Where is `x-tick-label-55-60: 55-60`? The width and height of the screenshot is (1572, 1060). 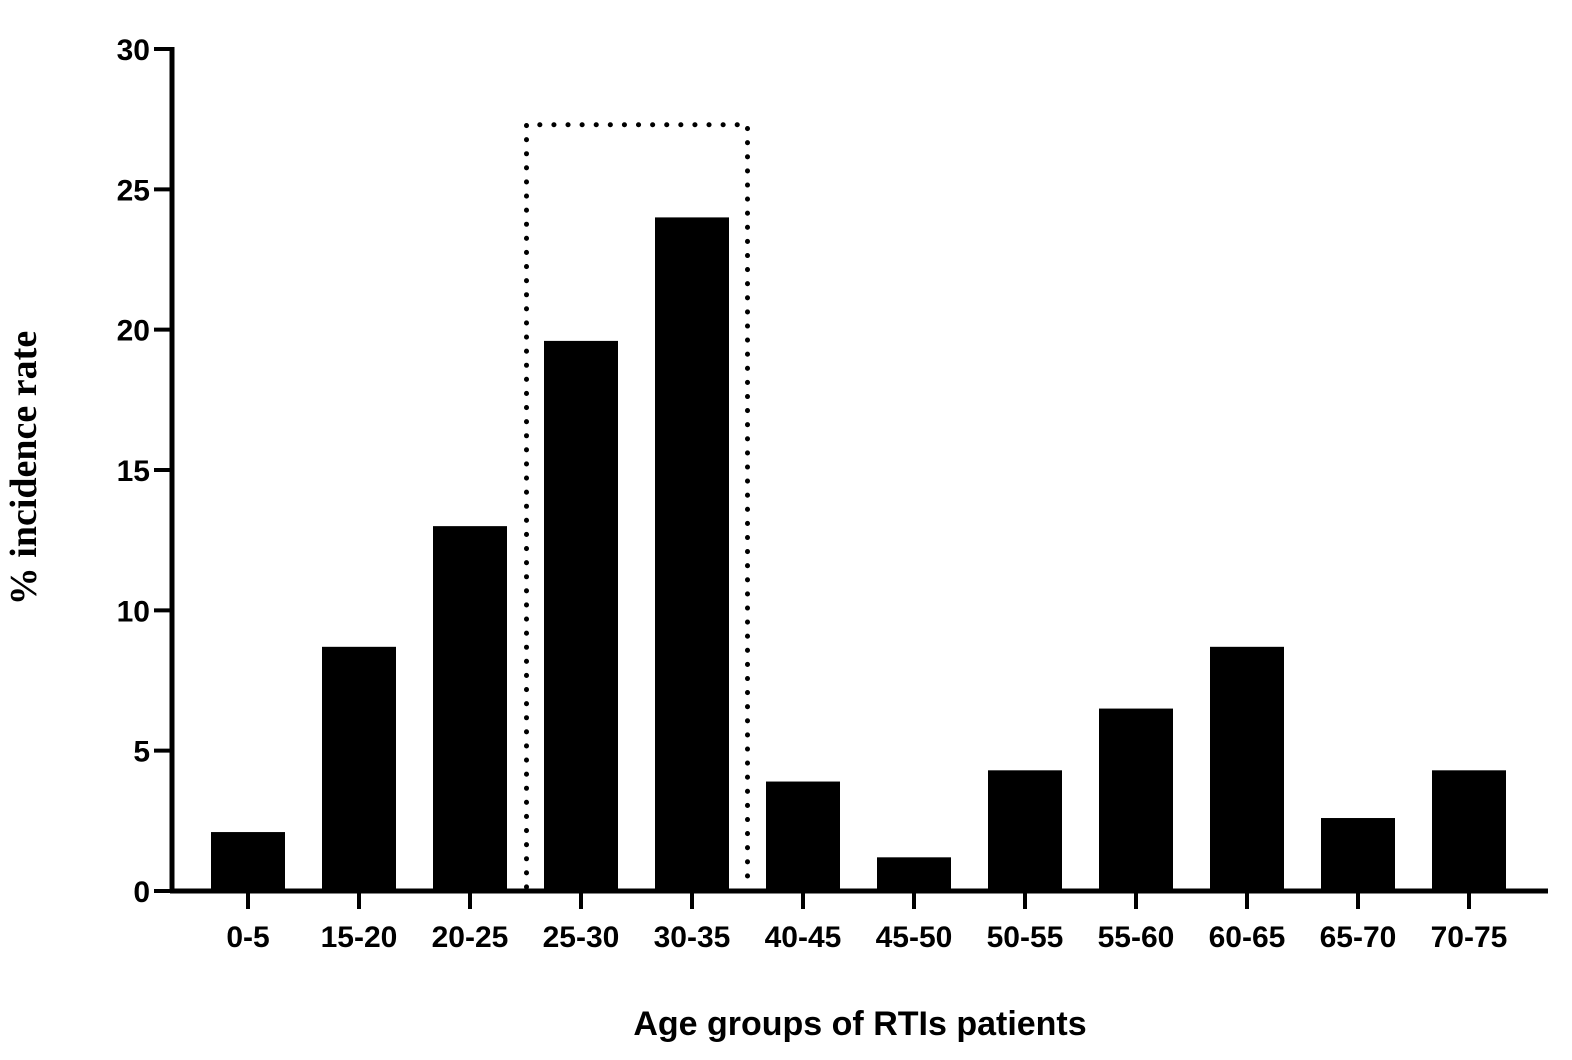 x-tick-label-55-60: 55-60 is located at coordinates (1136, 937).